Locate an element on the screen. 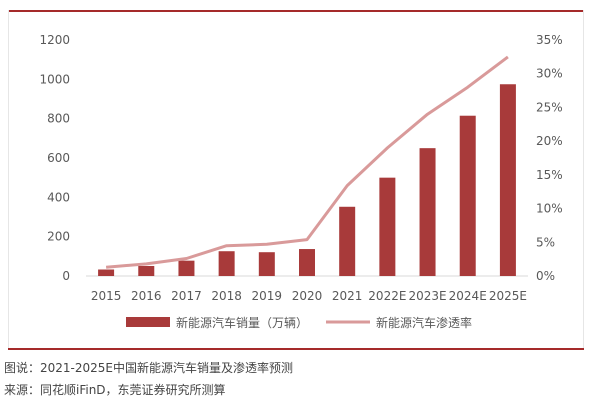 The height and width of the screenshot is (406, 600). right-tick-label: 35% is located at coordinates (549, 40).